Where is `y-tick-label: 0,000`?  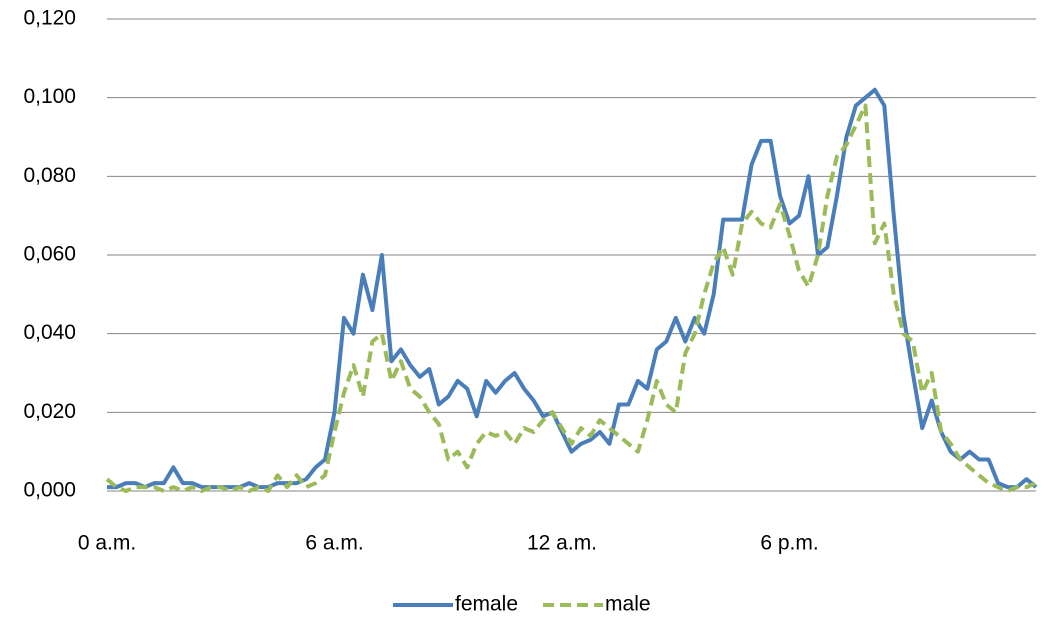
y-tick-label: 0,000 is located at coordinates (49, 490).